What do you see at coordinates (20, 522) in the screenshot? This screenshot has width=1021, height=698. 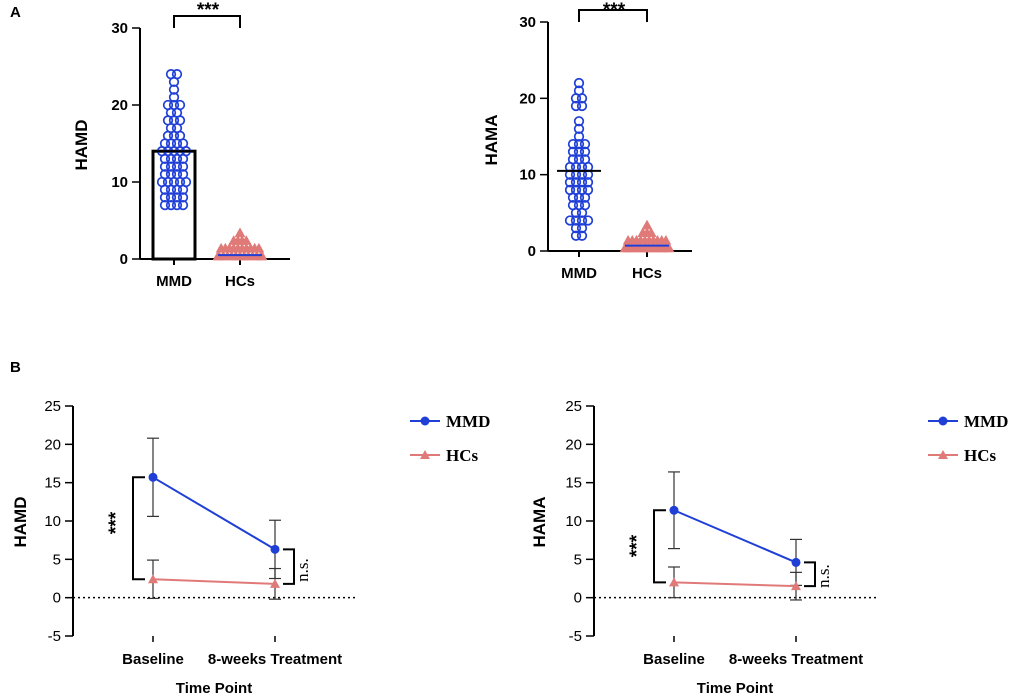 I see `y-axis-label: HAMD` at bounding box center [20, 522].